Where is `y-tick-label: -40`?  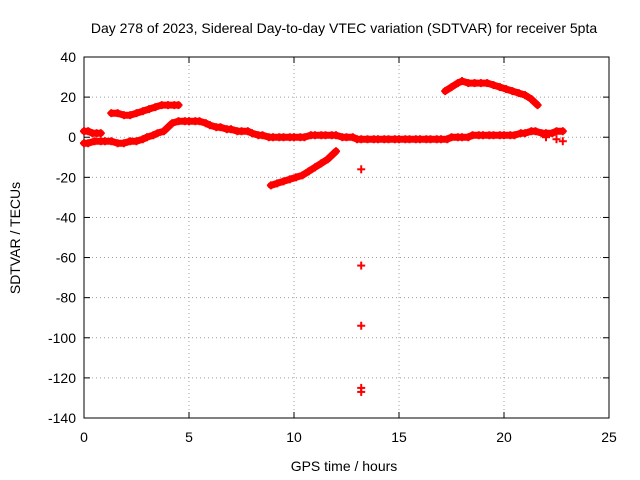 y-tick-label: -40 is located at coordinates (66, 217).